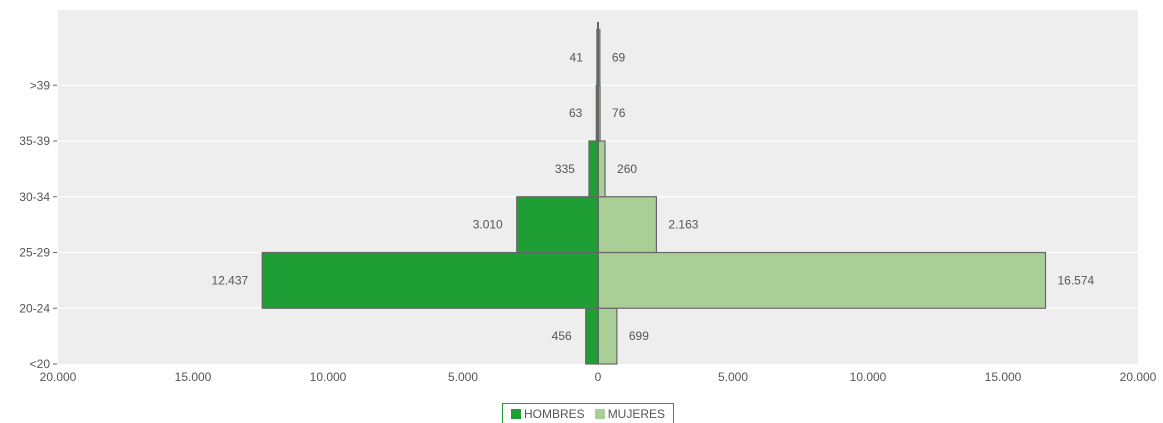 Image resolution: width=1163 pixels, height=423 pixels. What do you see at coordinates (34, 141) in the screenshot?
I see `y-tick-label: 35-39` at bounding box center [34, 141].